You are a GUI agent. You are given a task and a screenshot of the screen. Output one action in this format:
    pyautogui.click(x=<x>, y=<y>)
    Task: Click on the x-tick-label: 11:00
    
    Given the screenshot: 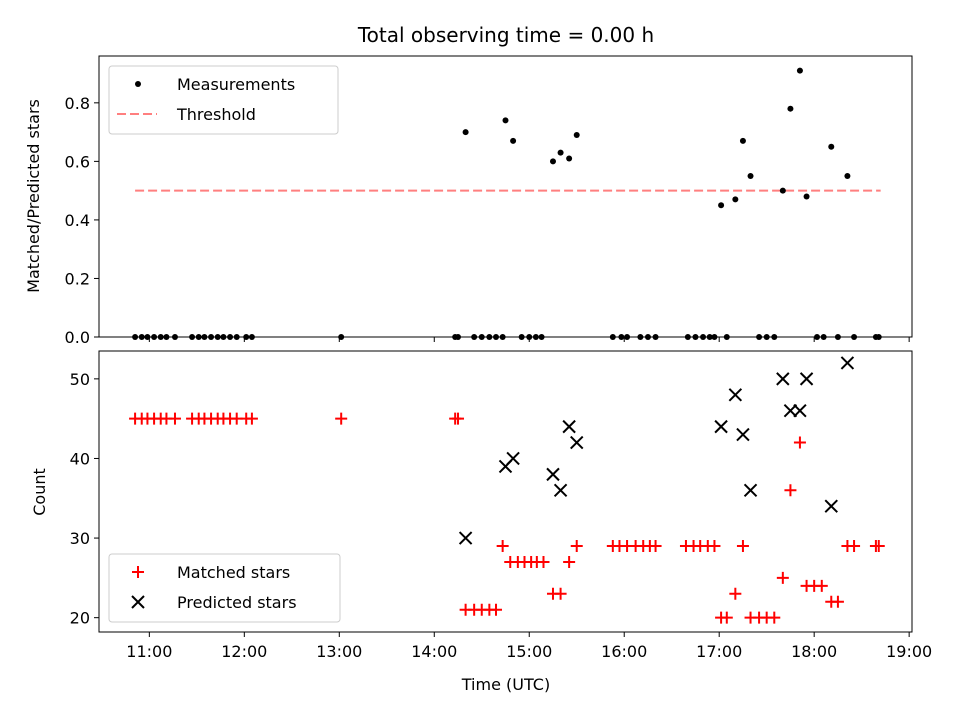 What is the action you would take?
    pyautogui.click(x=149, y=651)
    